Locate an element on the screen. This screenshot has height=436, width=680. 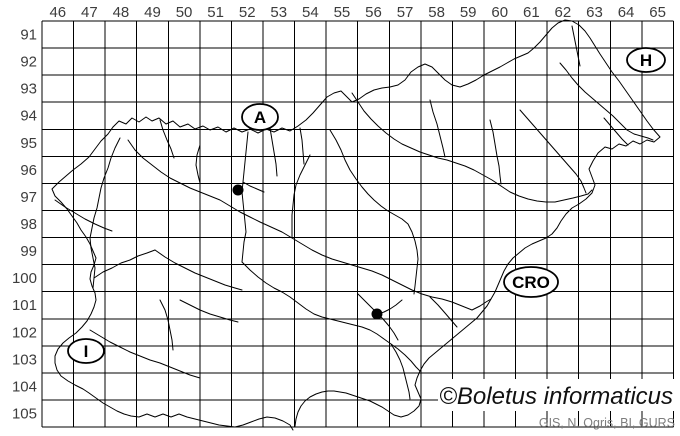
row-label: 105 is located at coordinates (24, 414).